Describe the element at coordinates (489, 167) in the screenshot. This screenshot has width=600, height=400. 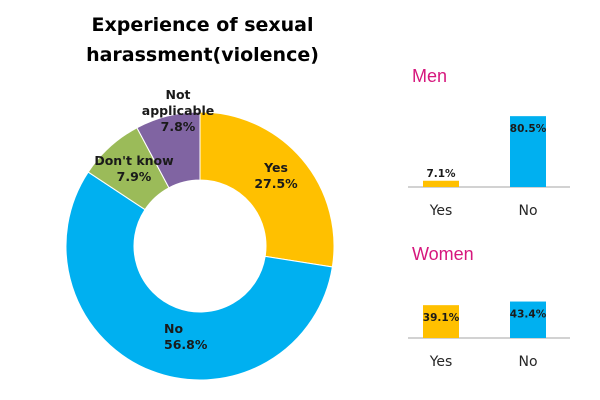
I see `men-bar-chart: 7.1% Yes 80.5% No` at that location.